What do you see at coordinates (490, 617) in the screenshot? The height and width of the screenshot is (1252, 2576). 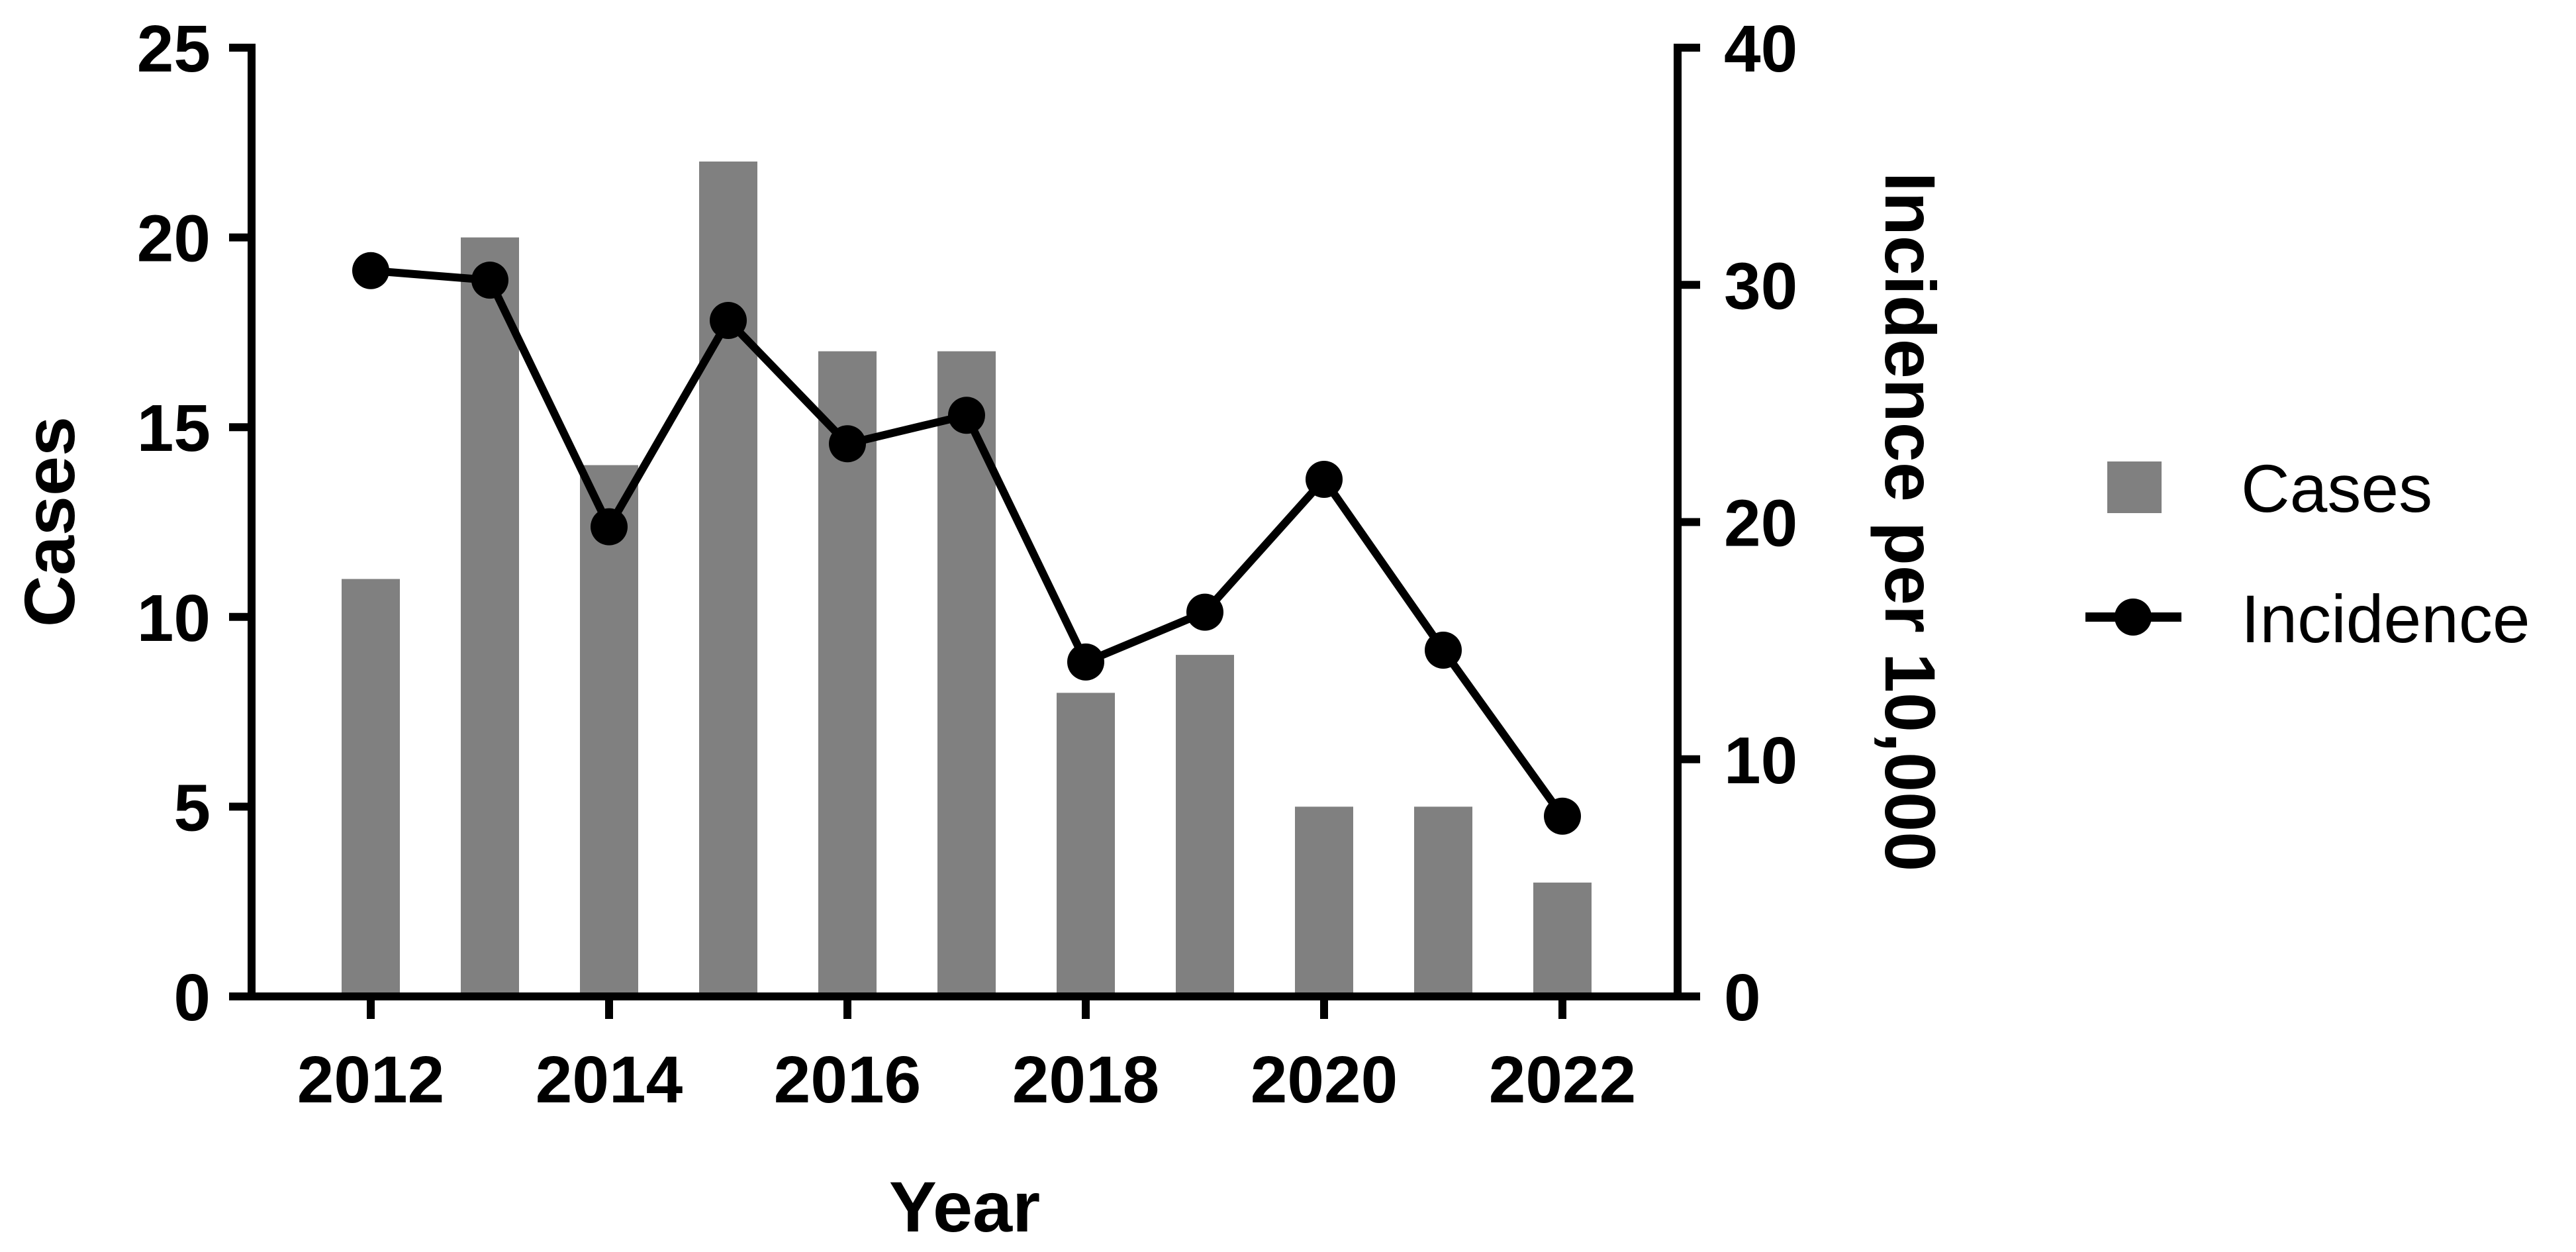 I see `bar-cases-2013` at bounding box center [490, 617].